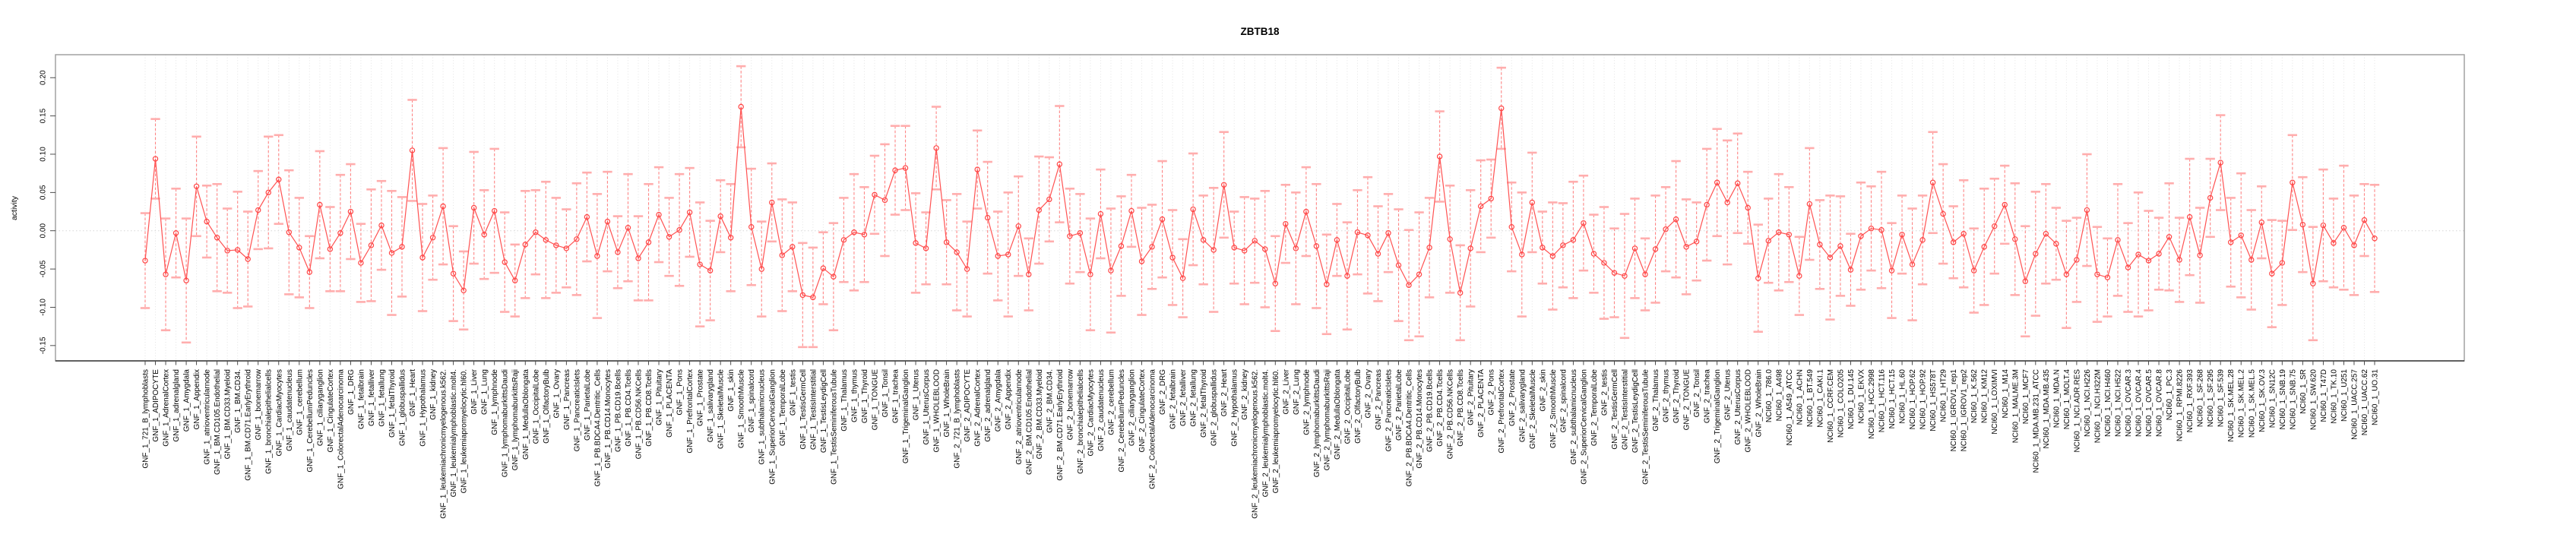 The image size is (2576, 547). Describe the element at coordinates (1533, 409) in the screenshot. I see `x-tick-label: GNF_2_SkeletalMuscle` at that location.